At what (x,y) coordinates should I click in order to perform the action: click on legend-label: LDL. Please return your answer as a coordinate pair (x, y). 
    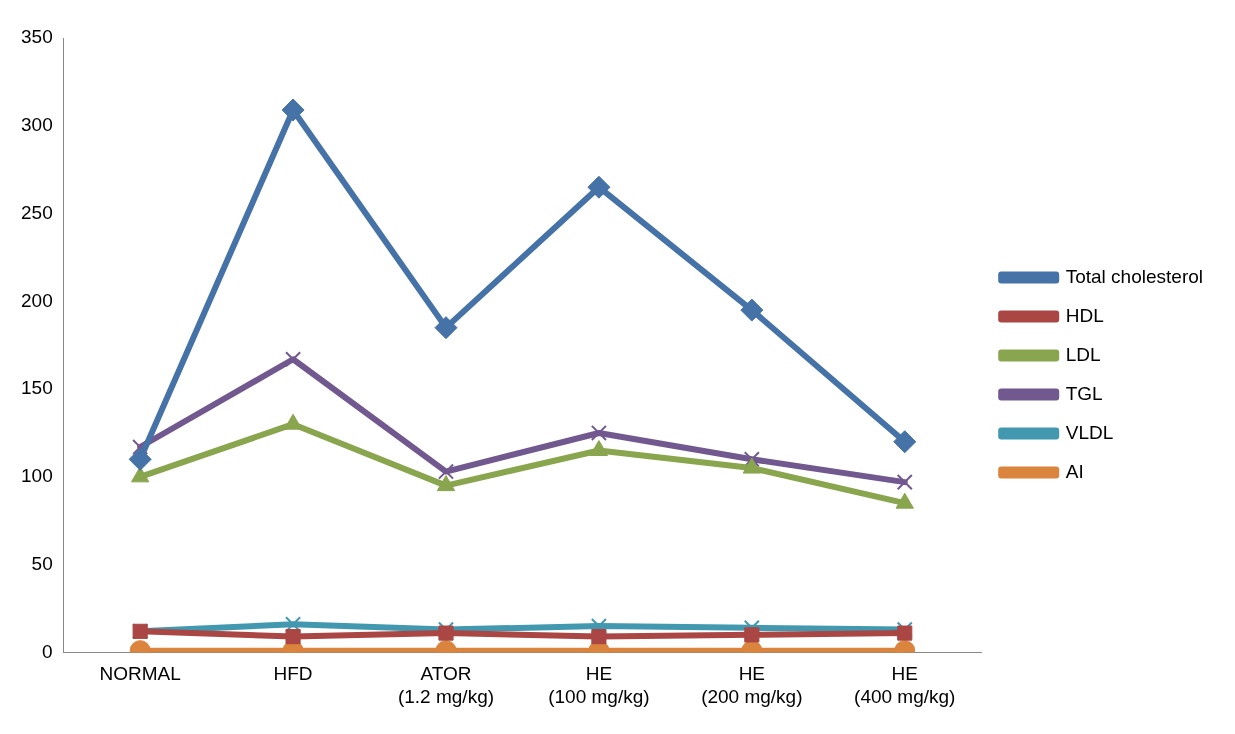
    Looking at the image, I should click on (1083, 354).